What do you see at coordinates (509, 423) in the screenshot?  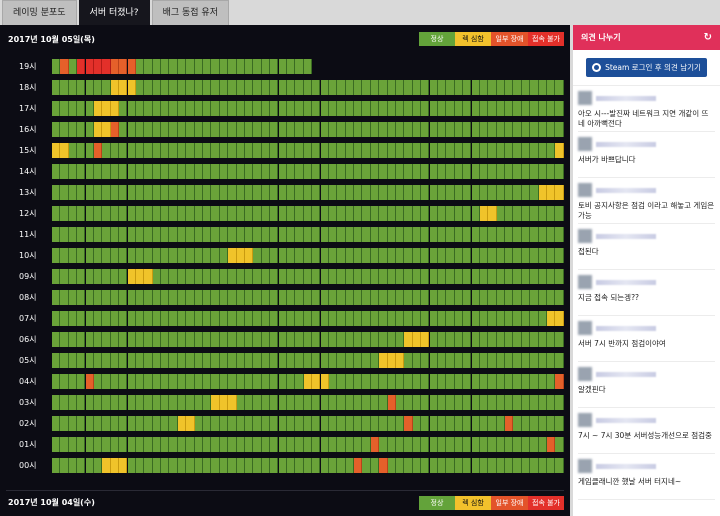 I see `status-cell-partial` at bounding box center [509, 423].